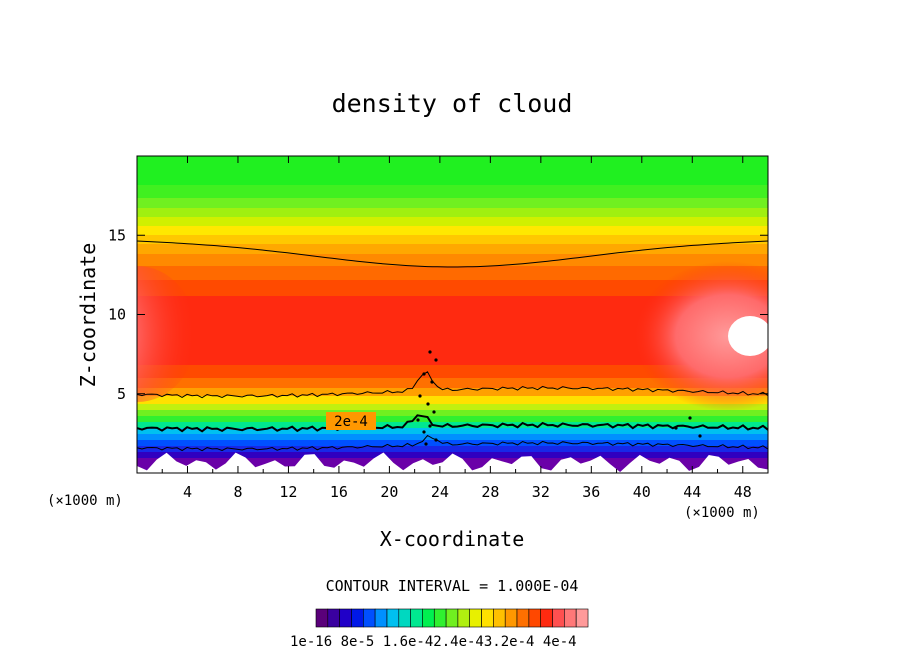  Describe the element at coordinates (452, 539) in the screenshot. I see `x-axis-label: X-coordinate` at that location.